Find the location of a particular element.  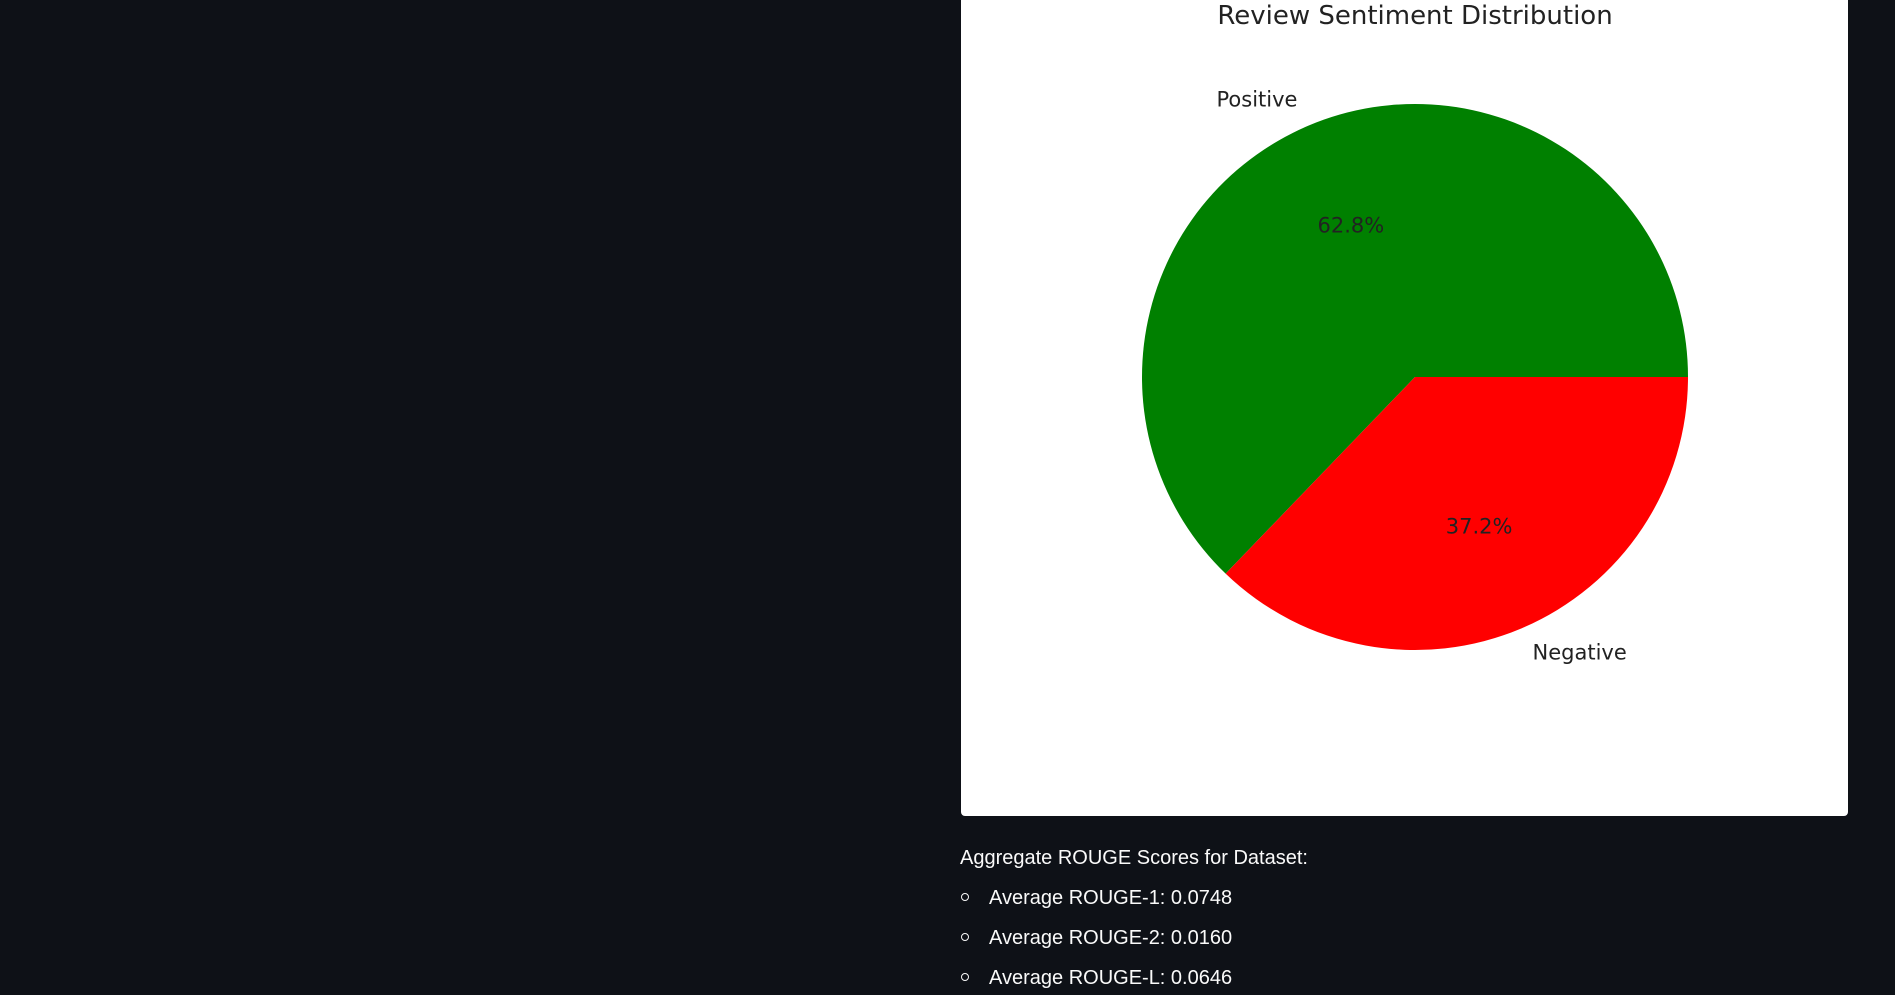

rouge-score-text: Average ROUGE-L: 0.0646 is located at coordinates (1111, 978).